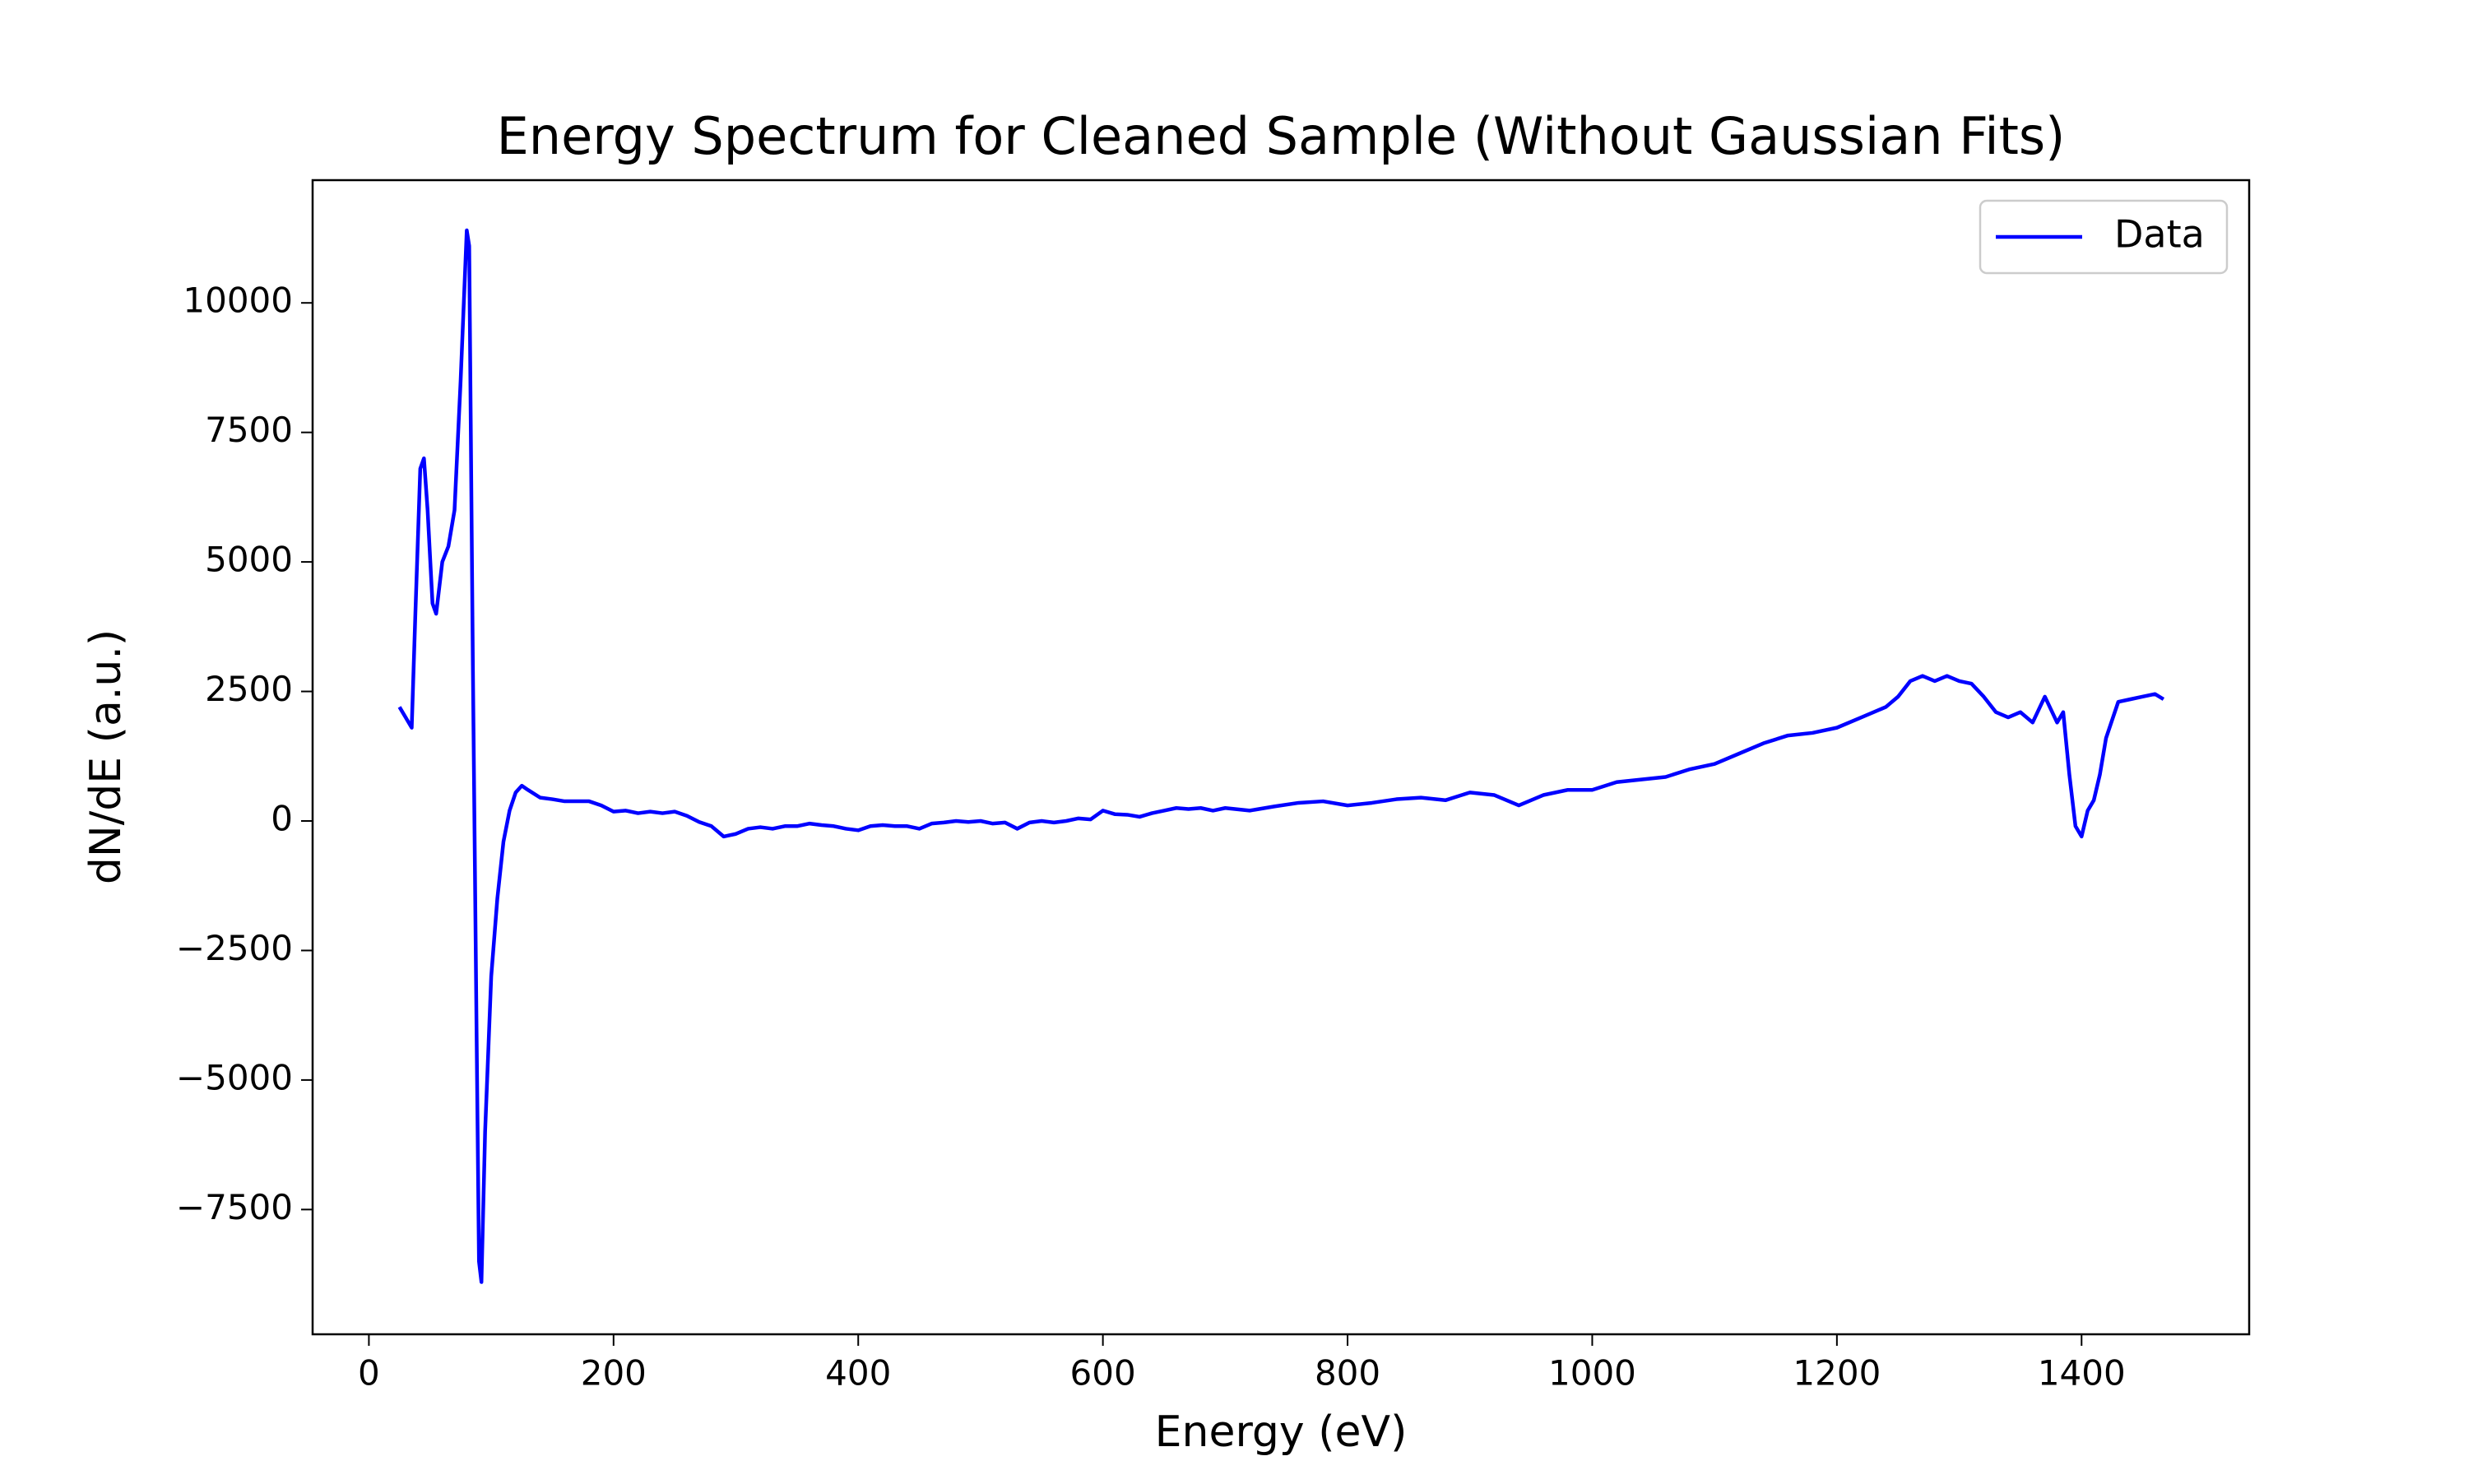 The height and width of the screenshot is (1484, 2468). What do you see at coordinates (1837, 1373) in the screenshot?
I see `x-tick-label: 1200` at bounding box center [1837, 1373].